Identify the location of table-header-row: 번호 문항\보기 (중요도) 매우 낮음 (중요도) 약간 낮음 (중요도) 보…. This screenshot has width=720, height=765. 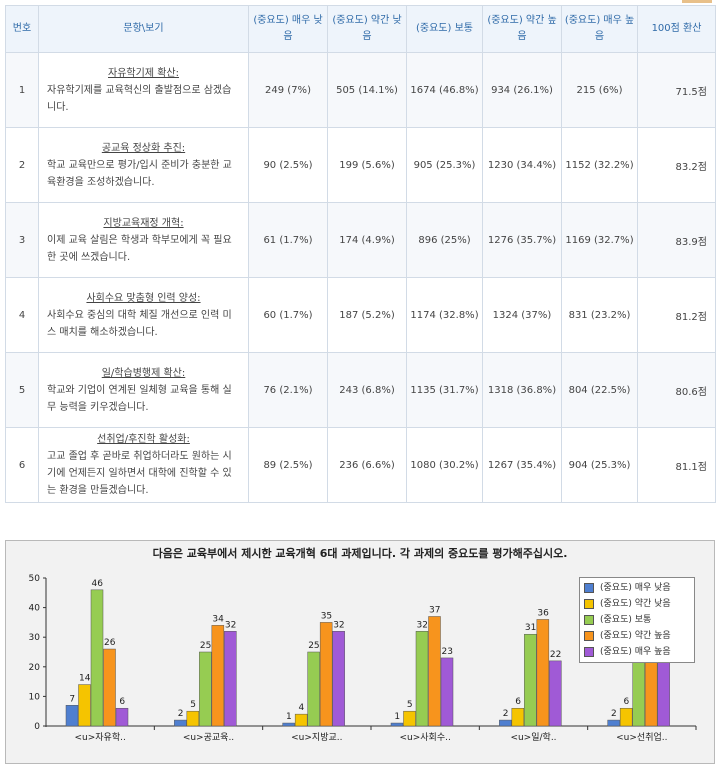
(360, 29).